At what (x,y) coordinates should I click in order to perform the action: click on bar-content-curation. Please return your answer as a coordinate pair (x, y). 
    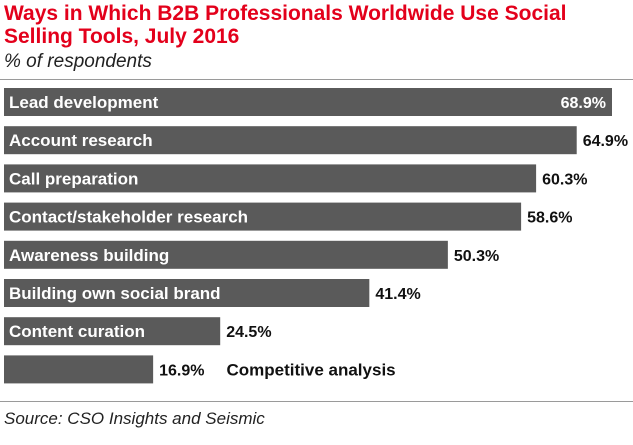
    Looking at the image, I should click on (112, 331).